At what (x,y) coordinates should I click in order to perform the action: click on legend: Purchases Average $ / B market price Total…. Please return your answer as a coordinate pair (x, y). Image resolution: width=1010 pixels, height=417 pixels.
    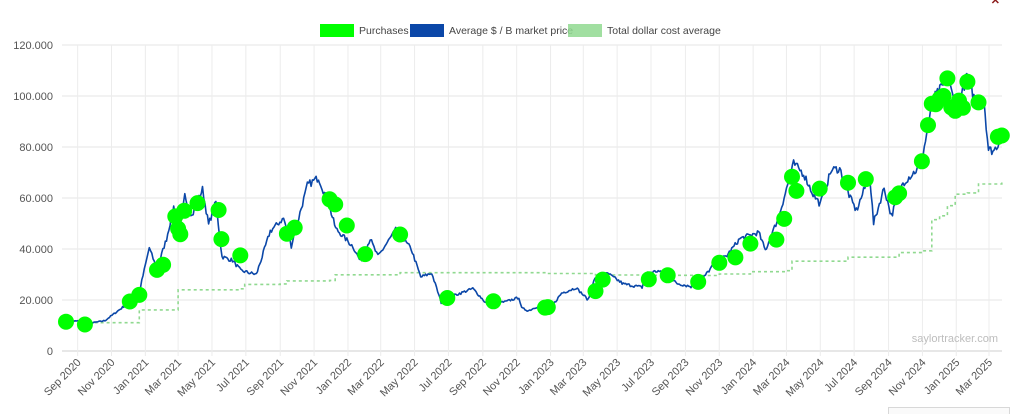
    Looking at the image, I should click on (520, 30).